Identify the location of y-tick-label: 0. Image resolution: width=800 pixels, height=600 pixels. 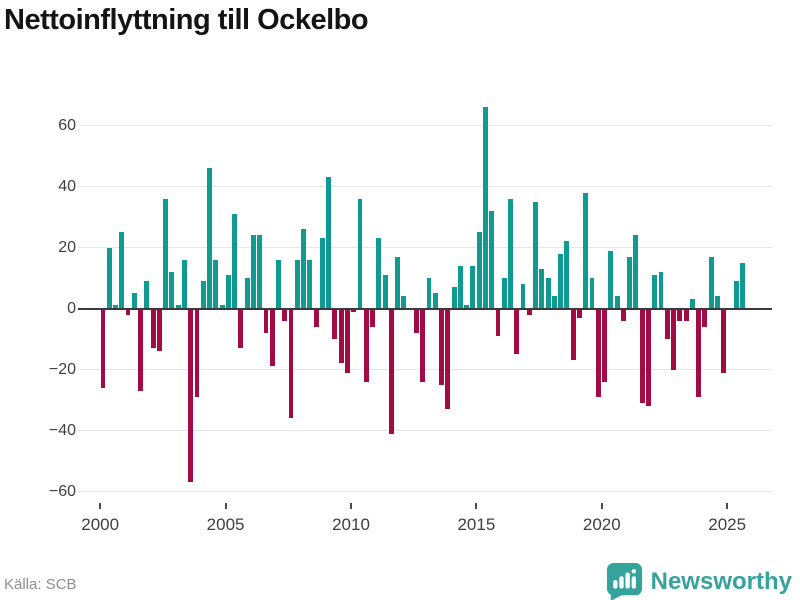
(71, 308).